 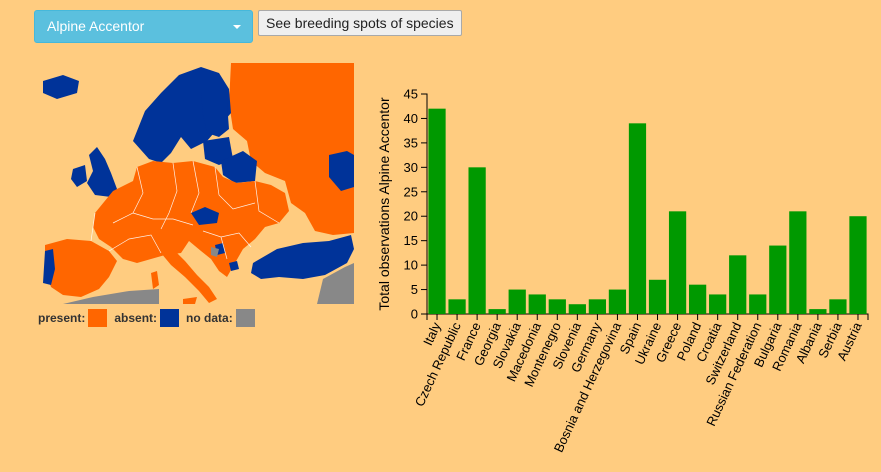 What do you see at coordinates (341, 171) in the screenshot?
I see `map-region-east-absent` at bounding box center [341, 171].